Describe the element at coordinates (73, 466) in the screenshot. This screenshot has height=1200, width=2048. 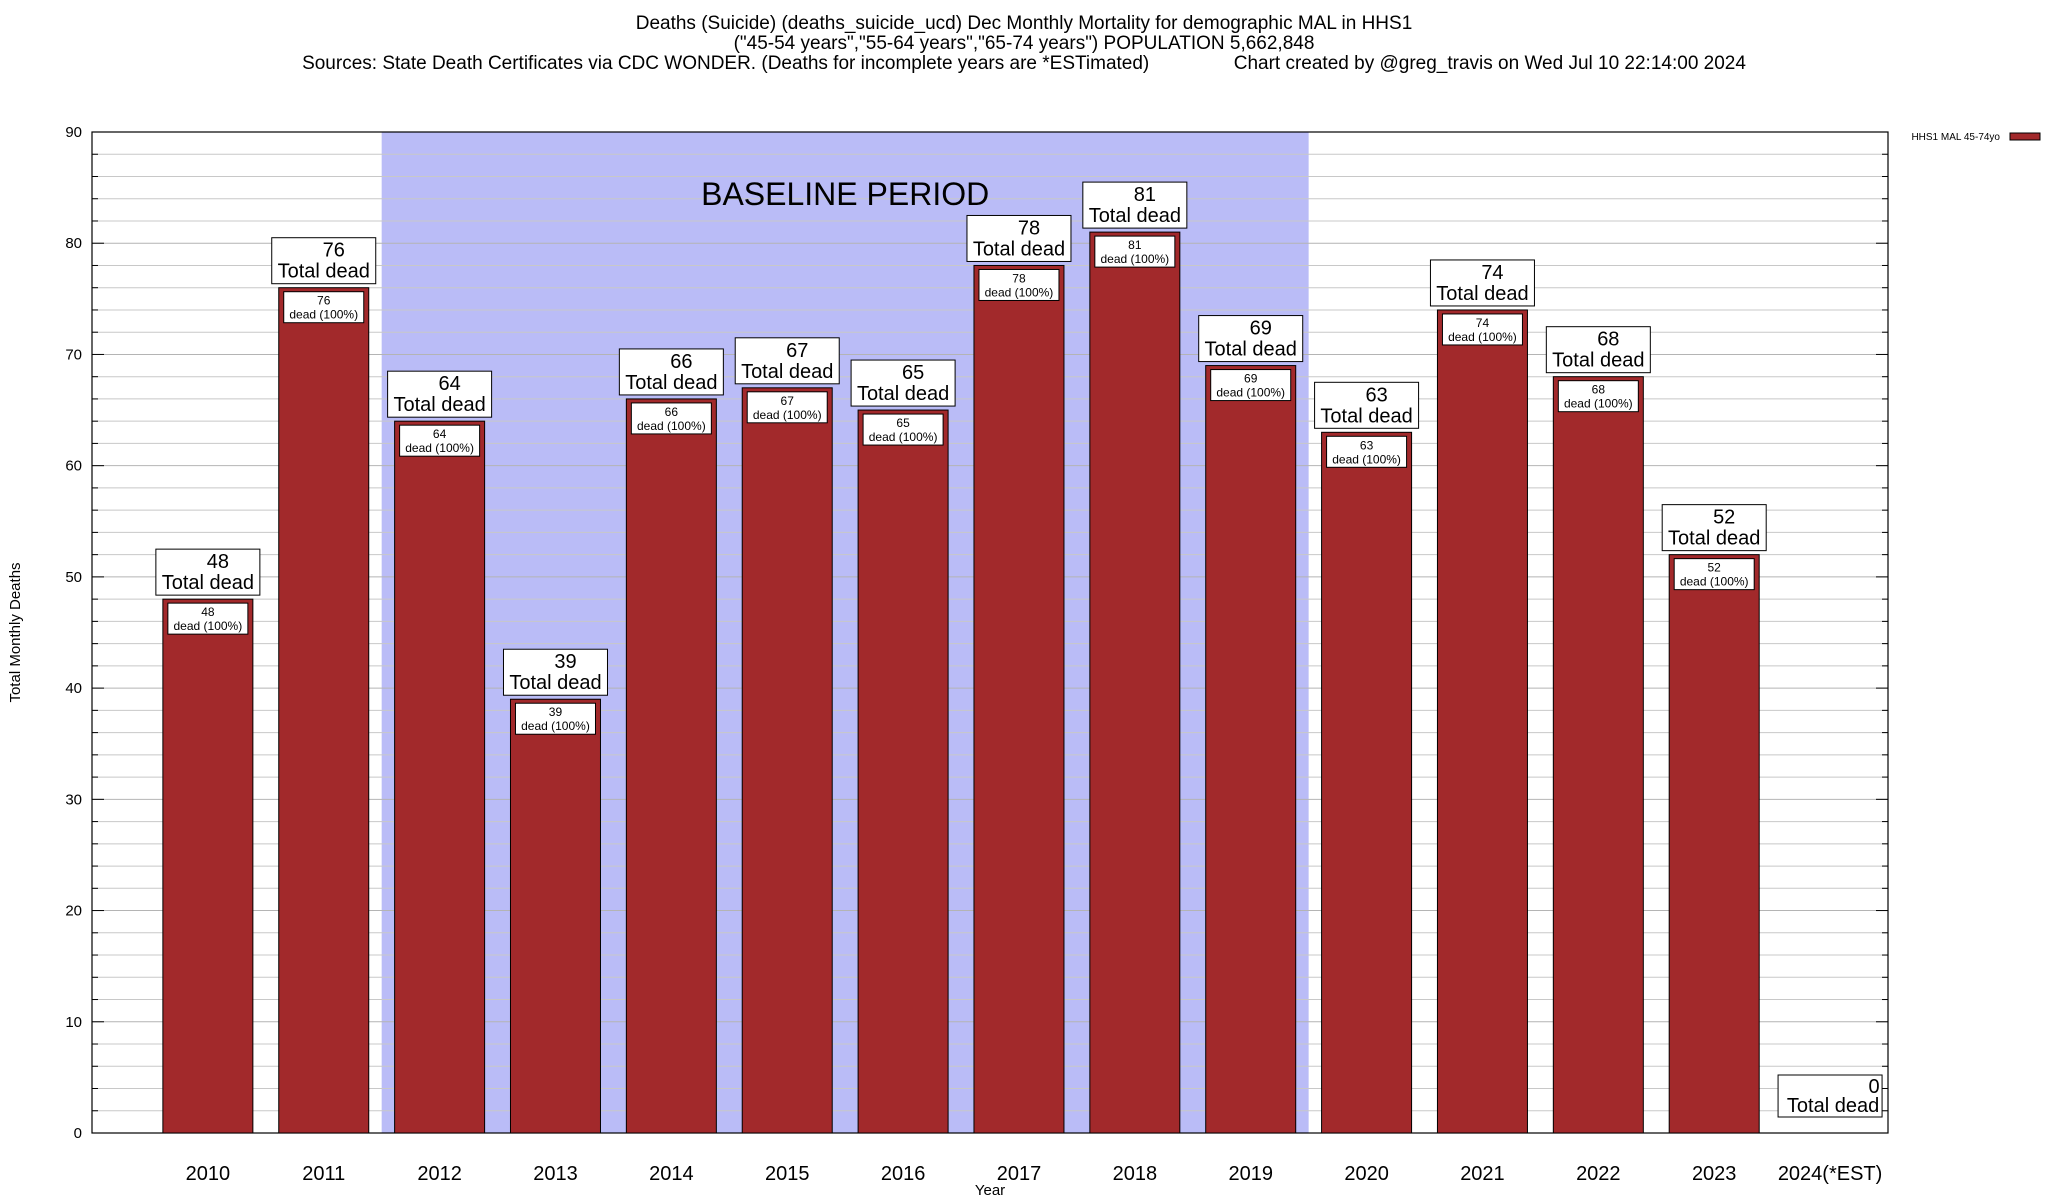
I see `y-tick-label: 60` at that location.